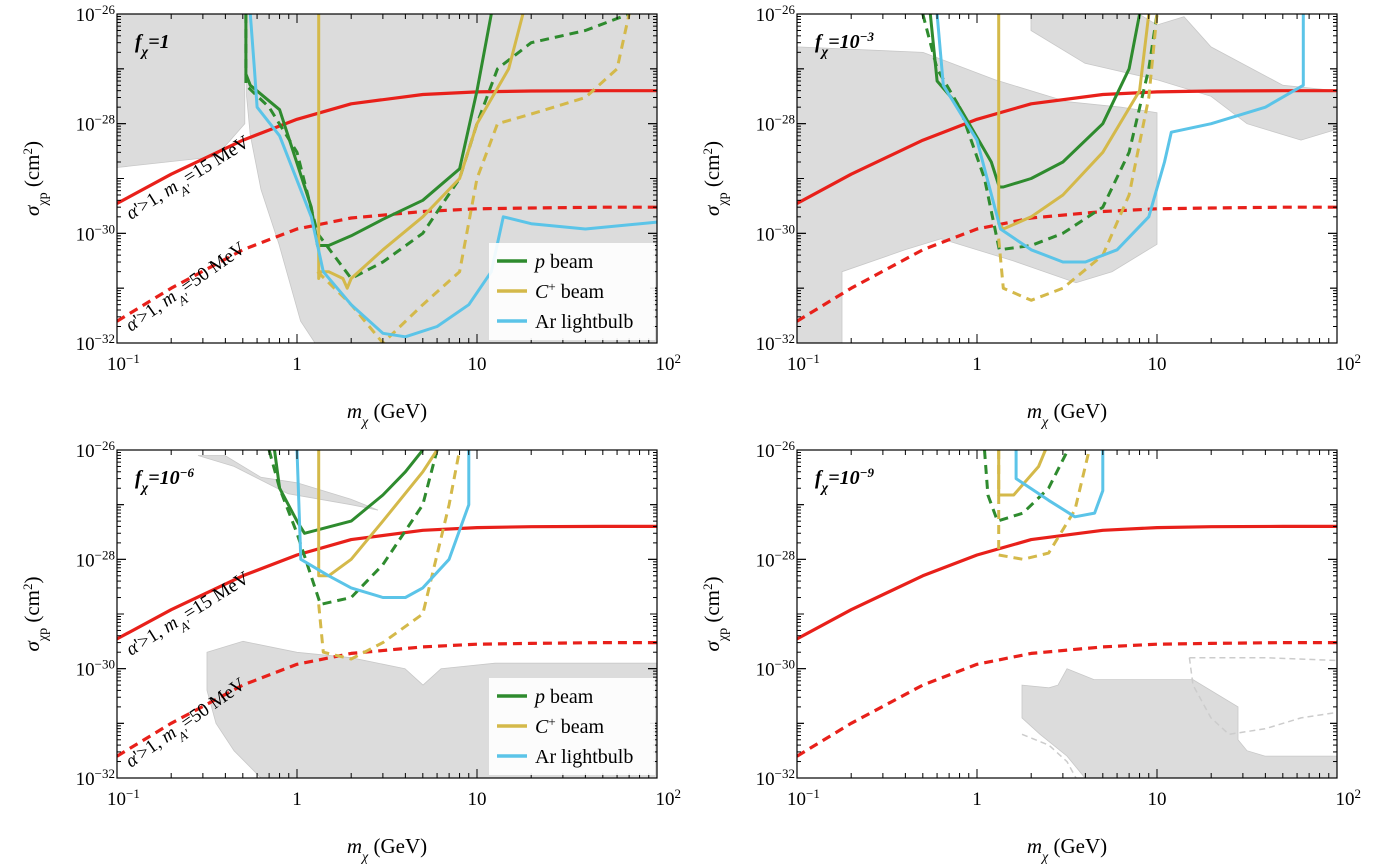 This screenshot has width=1380, height=865. What do you see at coordinates (187, 289) in the screenshot?
I see `curve-label-50mev: α'>1, mA'=50 MeV` at bounding box center [187, 289].